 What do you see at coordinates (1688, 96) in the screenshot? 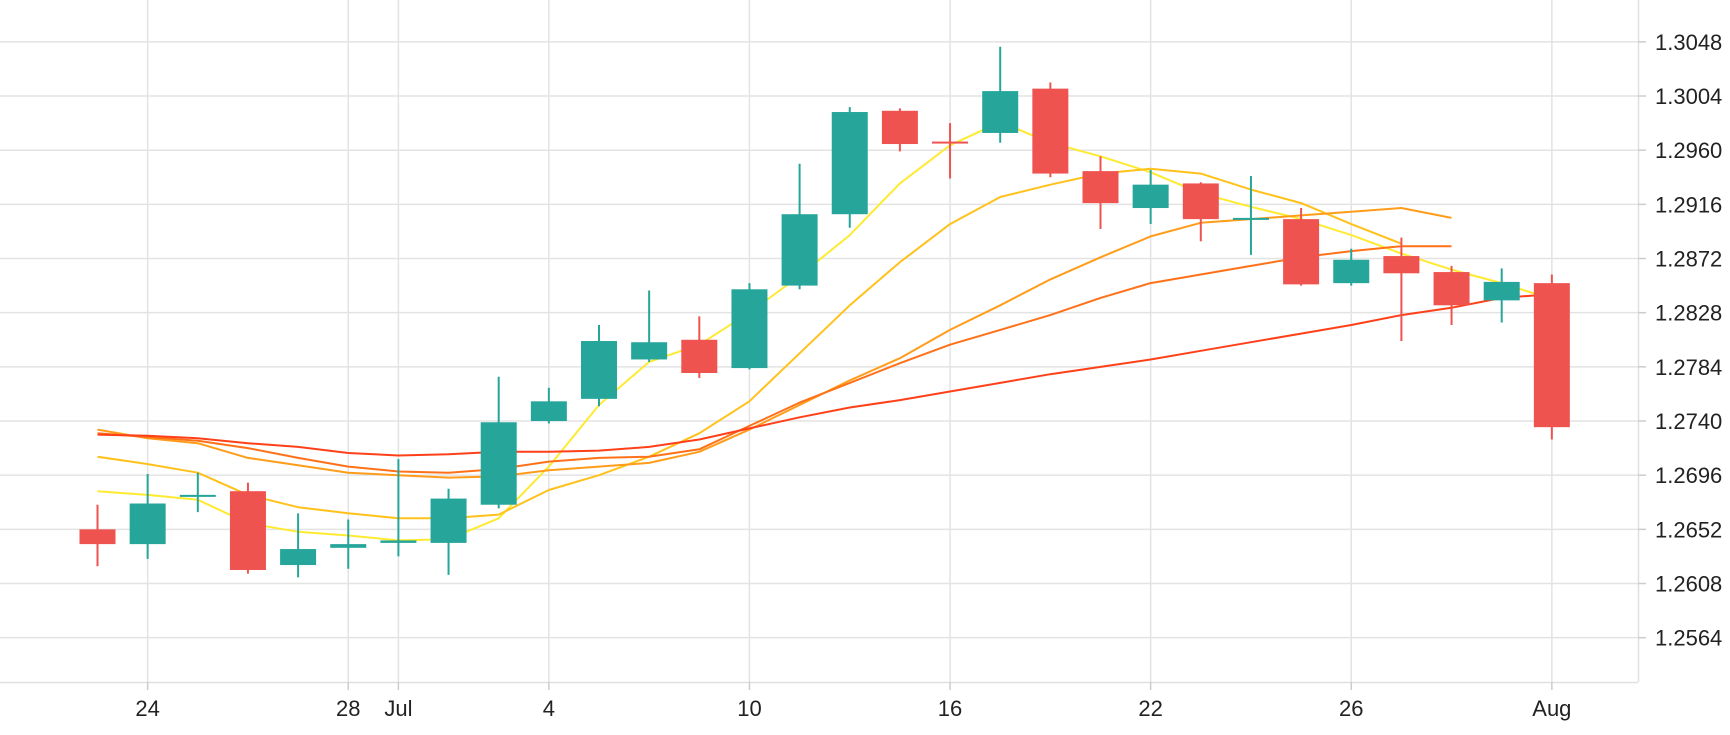
I see `y-tick-label: 1.3004` at bounding box center [1688, 96].